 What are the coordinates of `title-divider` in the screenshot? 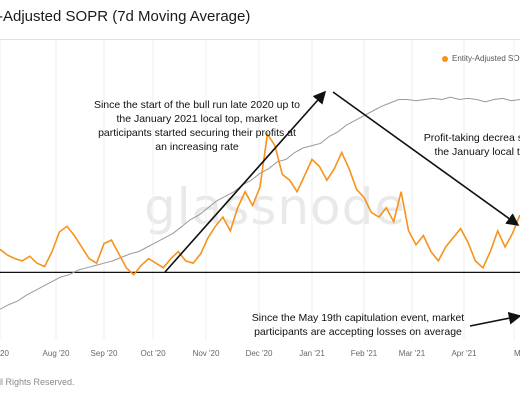 It's located at (260, 39).